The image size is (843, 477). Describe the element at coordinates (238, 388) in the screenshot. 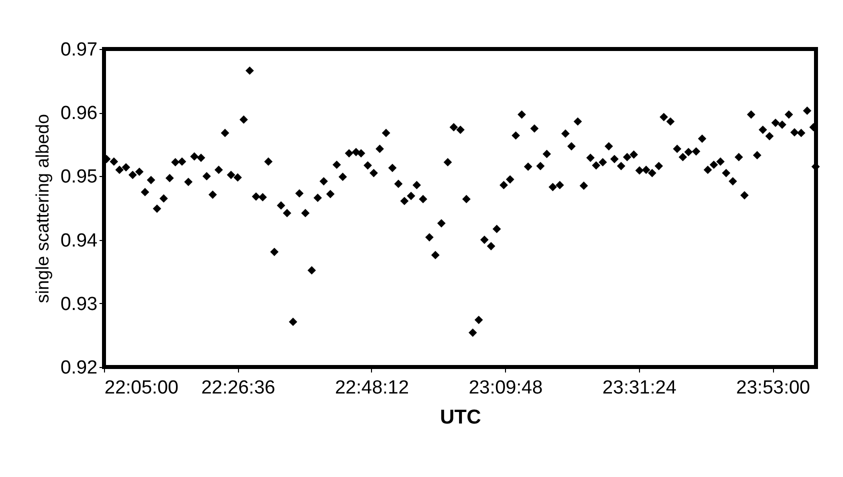

I see `x-tick-label: 22:26:36` at that location.